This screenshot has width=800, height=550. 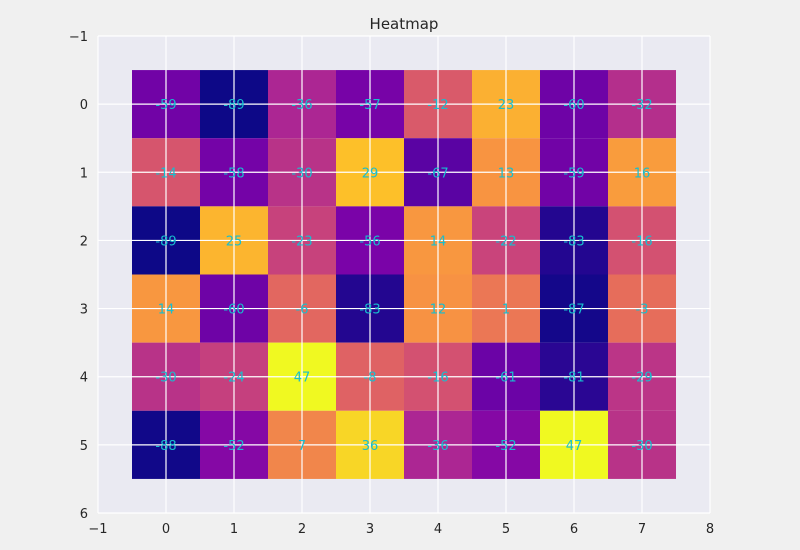 What do you see at coordinates (234, 241) in the screenshot?
I see `cell-value-label: 25` at bounding box center [234, 241].